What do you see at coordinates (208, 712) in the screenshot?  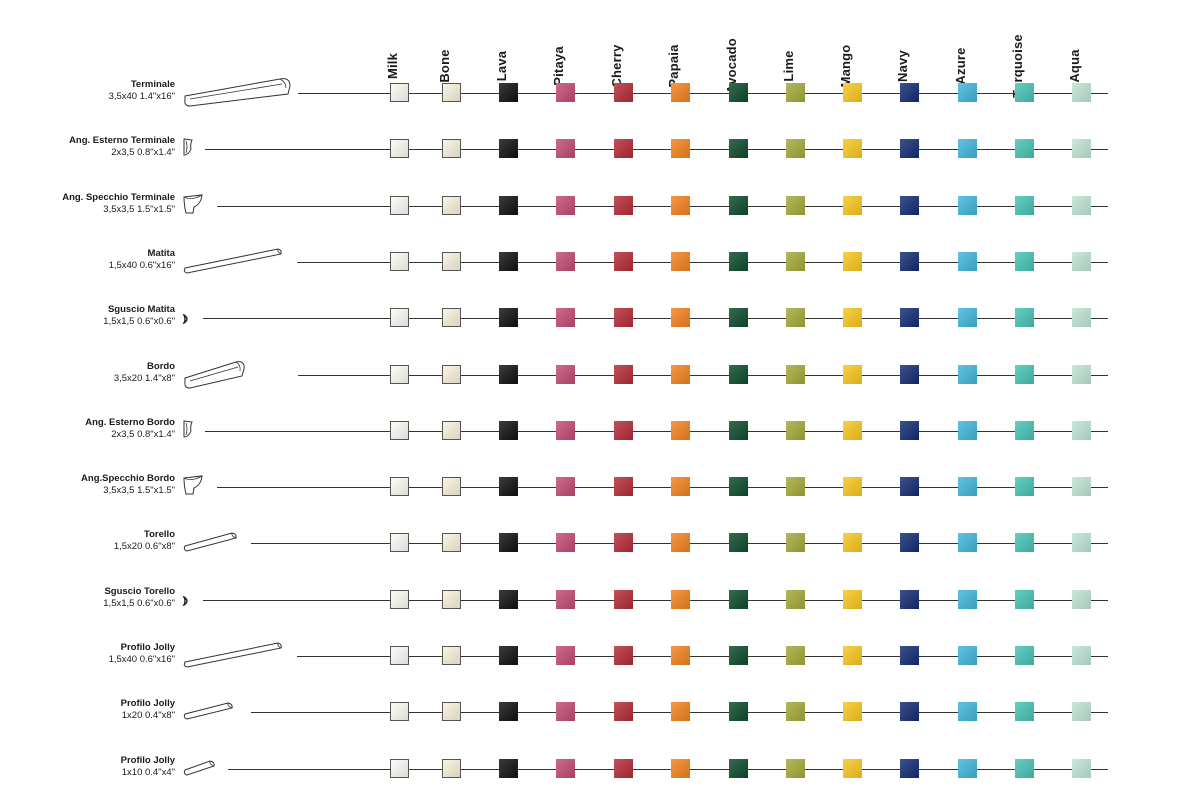 I see `piece-short-rod-drawing` at bounding box center [208, 712].